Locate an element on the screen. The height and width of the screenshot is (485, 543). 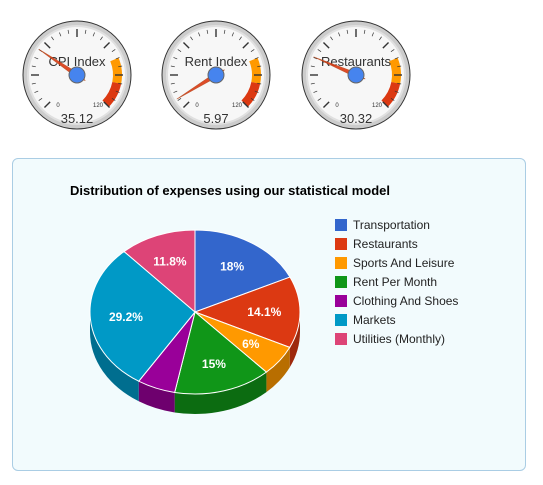
legend-item: Markets is located at coordinates (396, 319).